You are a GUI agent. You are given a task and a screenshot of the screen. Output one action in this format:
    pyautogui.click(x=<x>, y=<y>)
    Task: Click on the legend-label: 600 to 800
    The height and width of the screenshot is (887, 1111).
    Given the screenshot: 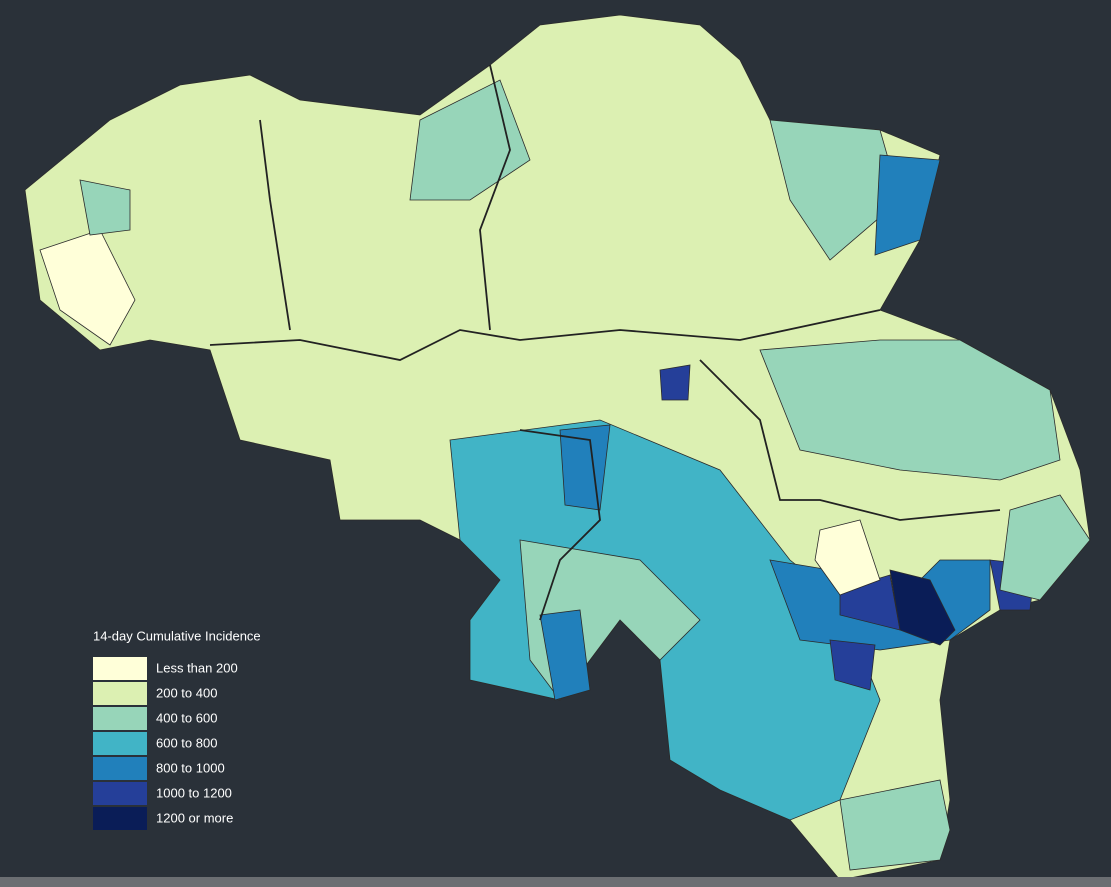 What is the action you would take?
    pyautogui.click(x=186, y=742)
    